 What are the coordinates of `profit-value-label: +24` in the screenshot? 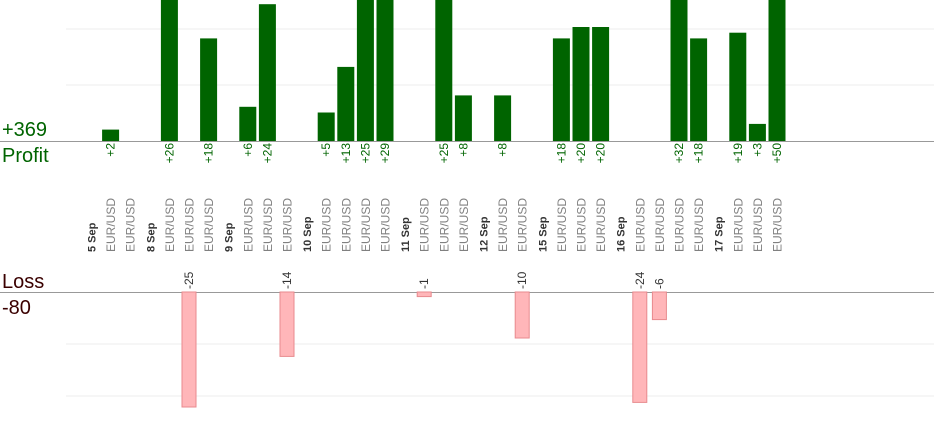 It's located at (267, 153).